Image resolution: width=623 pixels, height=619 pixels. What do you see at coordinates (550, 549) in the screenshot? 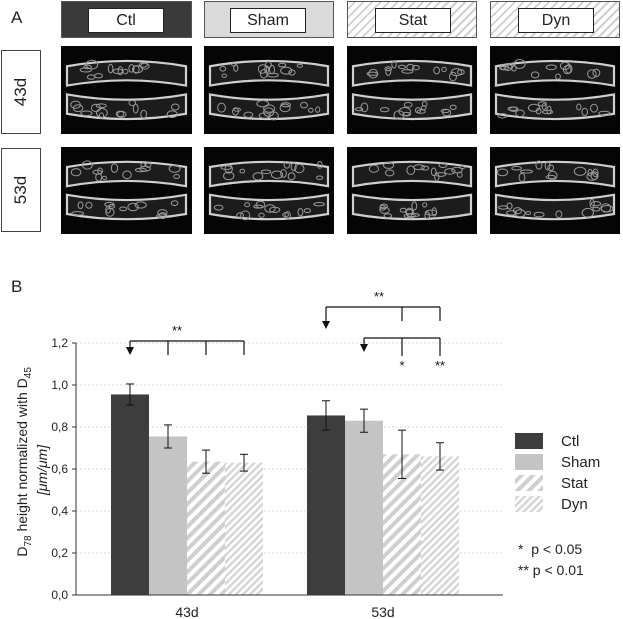
I see `significance-note: * p < 0.05` at bounding box center [550, 549].